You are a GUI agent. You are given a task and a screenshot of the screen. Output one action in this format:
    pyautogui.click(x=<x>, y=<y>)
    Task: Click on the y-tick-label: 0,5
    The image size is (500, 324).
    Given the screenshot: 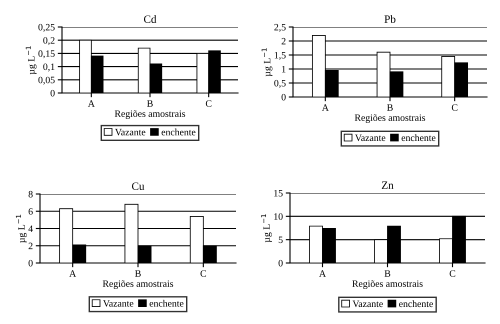 What is the action you would take?
    pyautogui.click(x=280, y=84)
    